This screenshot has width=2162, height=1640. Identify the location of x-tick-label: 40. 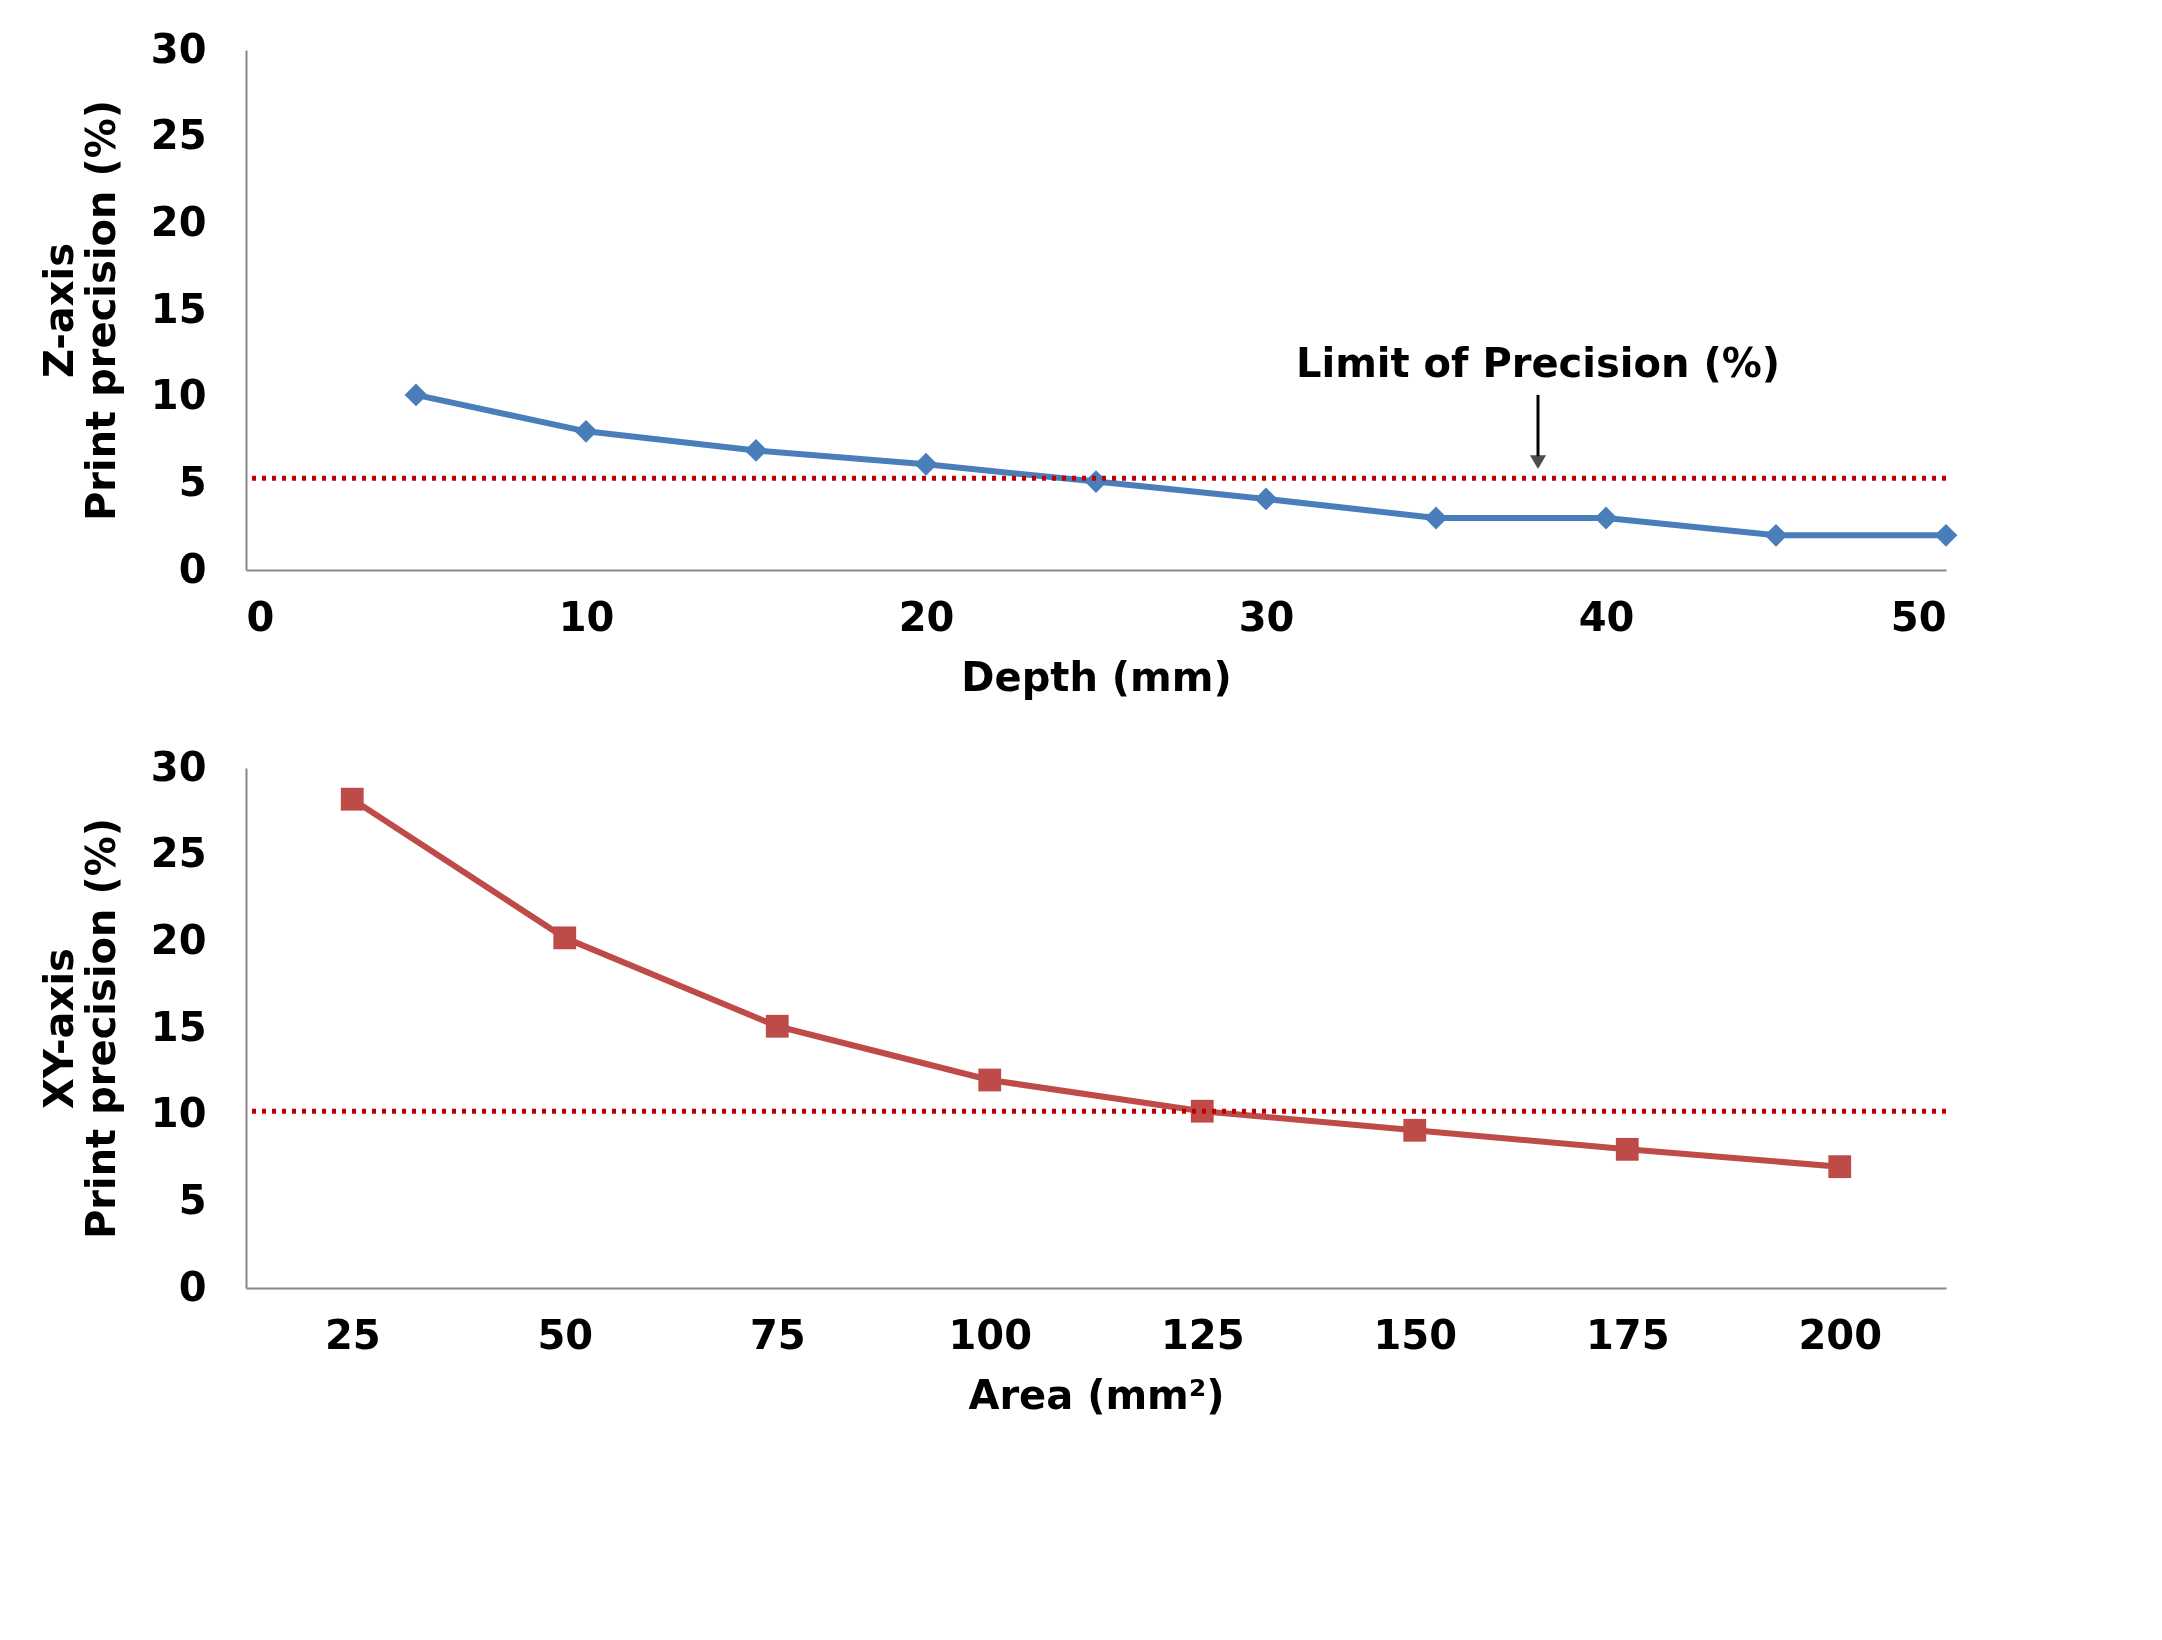
(1606, 616).